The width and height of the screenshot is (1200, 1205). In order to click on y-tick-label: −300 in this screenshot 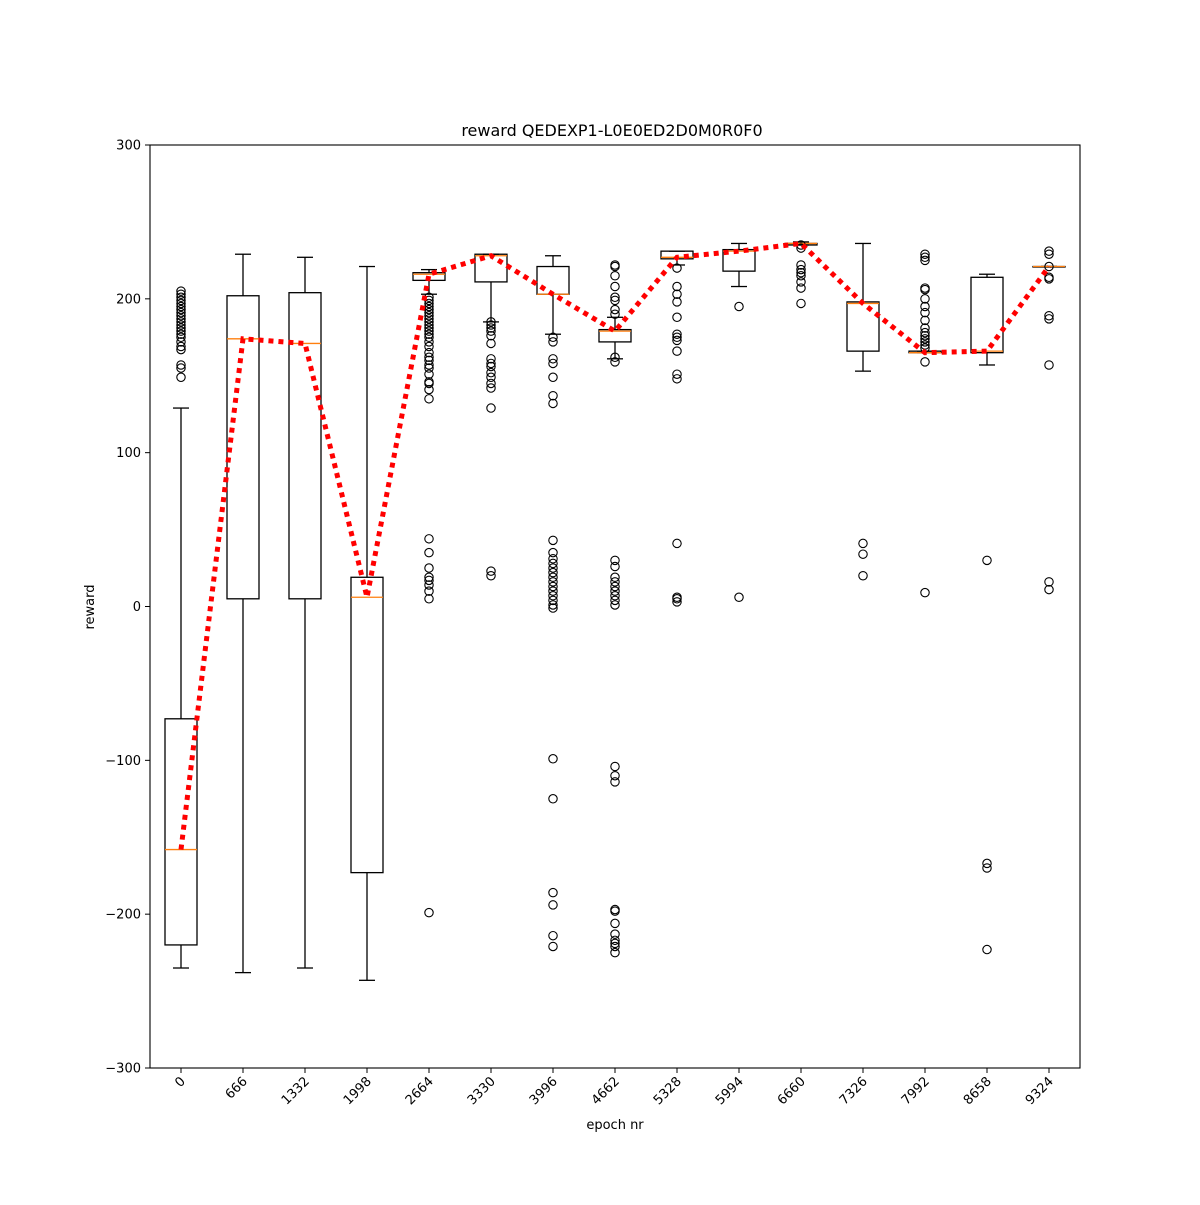, I will do `click(123, 1069)`.